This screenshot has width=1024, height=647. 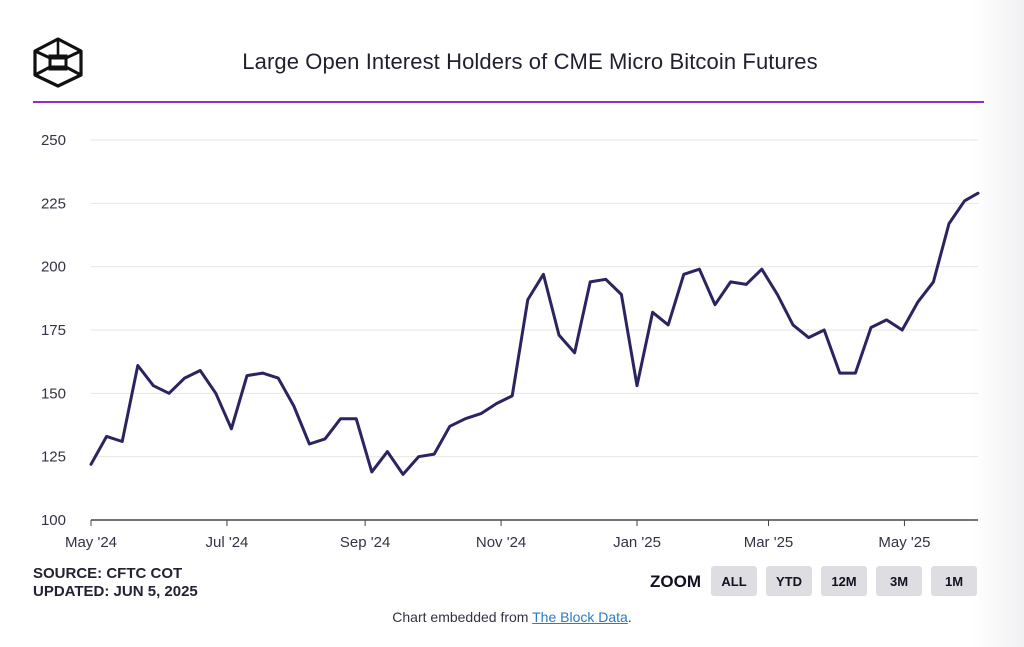 What do you see at coordinates (637, 542) in the screenshot?
I see `x-tick-label: Jan '25` at bounding box center [637, 542].